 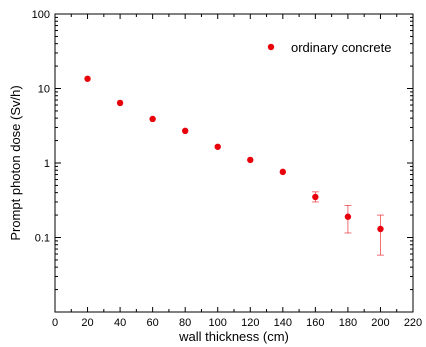 What do you see at coordinates (47, 164) in the screenshot?
I see `y-tick-label: 1` at bounding box center [47, 164].